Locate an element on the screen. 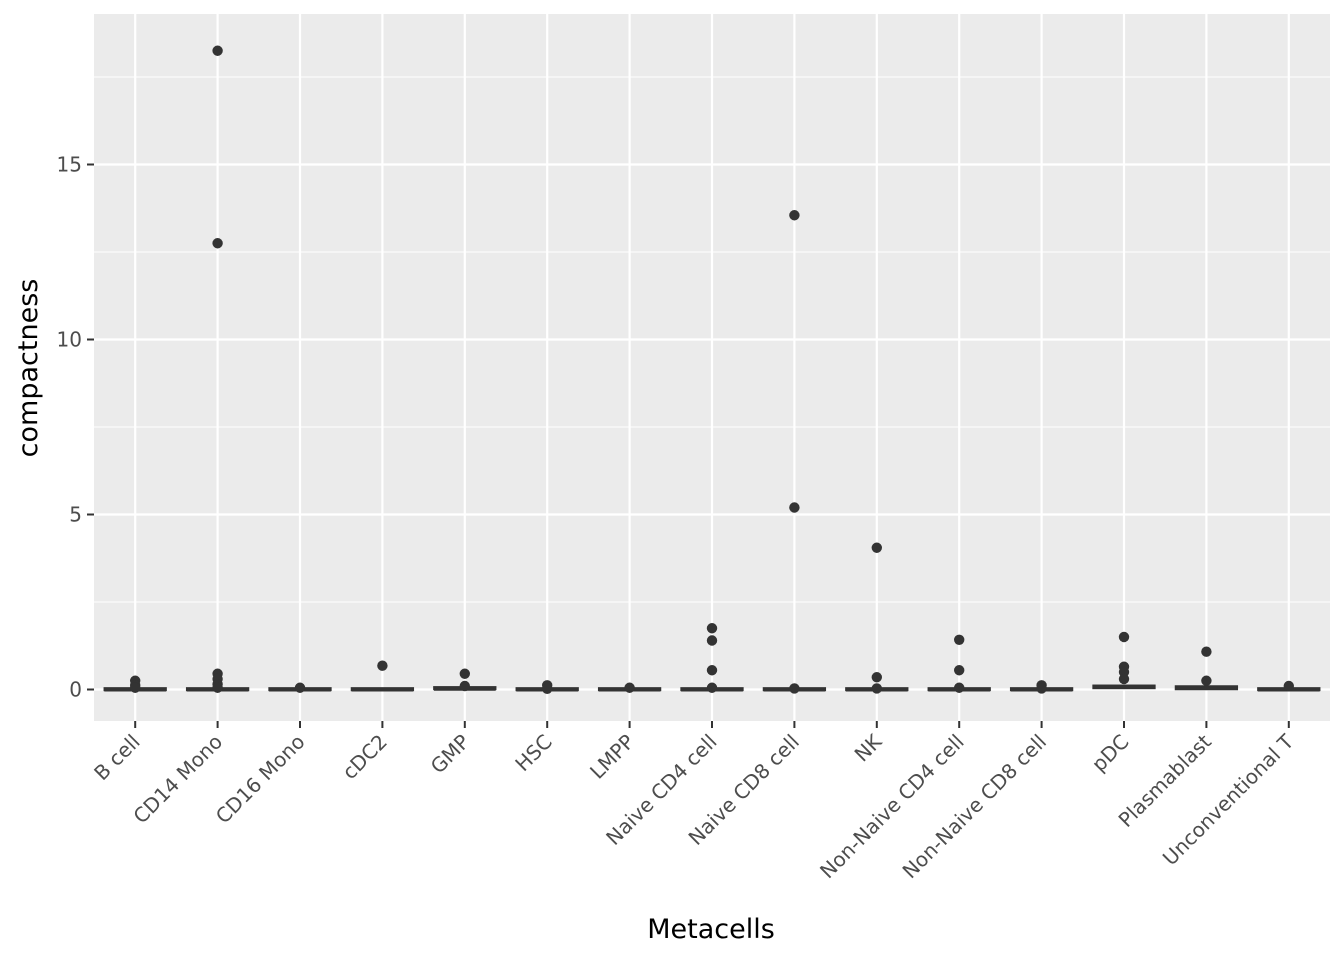 This screenshot has height=960, width=1344. y-tick-label: 10 is located at coordinates (69, 340).